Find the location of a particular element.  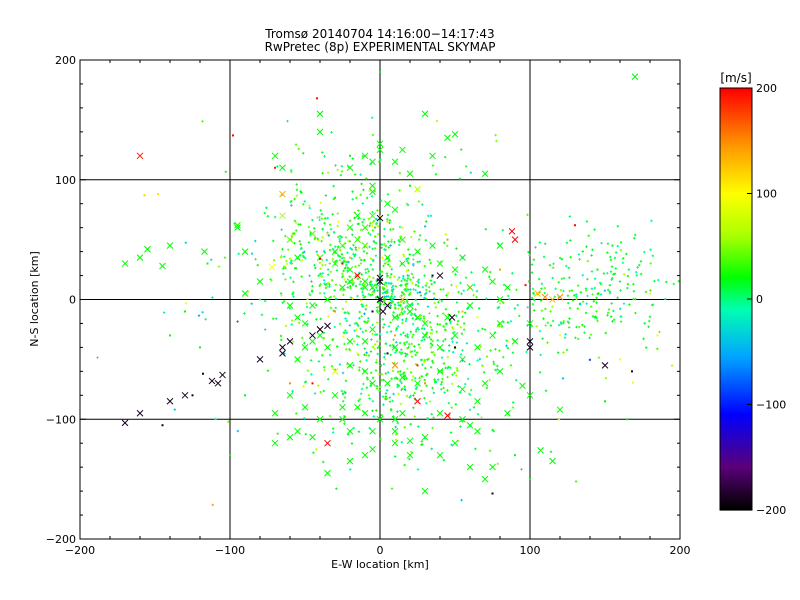

chart-title-line1: Tromsø 20140704 14:16:00−14:17:43 is located at coordinates (379, 34).